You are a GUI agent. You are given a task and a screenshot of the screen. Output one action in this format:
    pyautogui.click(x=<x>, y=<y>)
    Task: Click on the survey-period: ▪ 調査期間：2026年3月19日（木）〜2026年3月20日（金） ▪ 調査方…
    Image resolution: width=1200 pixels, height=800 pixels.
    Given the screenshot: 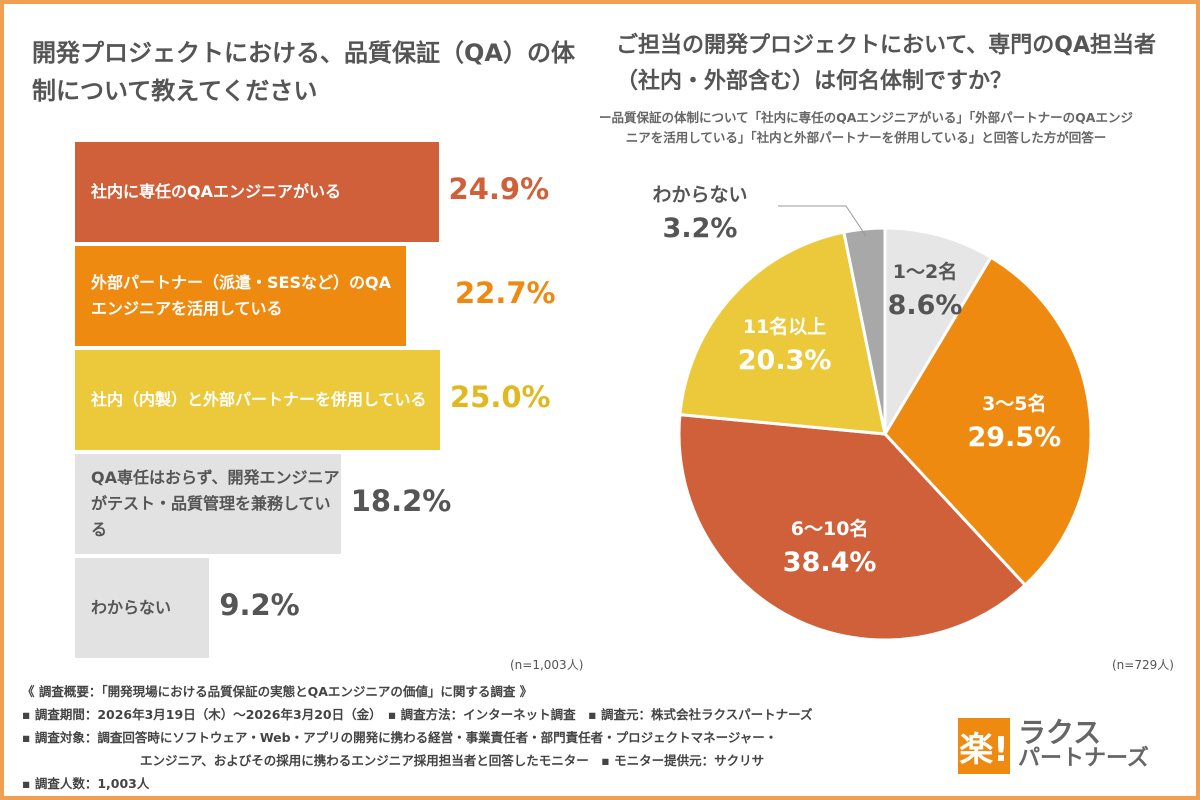 What is the action you would take?
    pyautogui.click(x=417, y=714)
    